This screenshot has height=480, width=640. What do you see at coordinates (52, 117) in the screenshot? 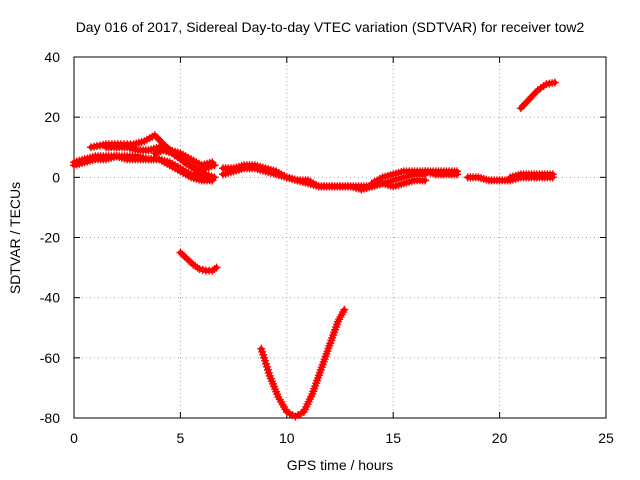
I see `y-tick-label: 20` at bounding box center [52, 117].